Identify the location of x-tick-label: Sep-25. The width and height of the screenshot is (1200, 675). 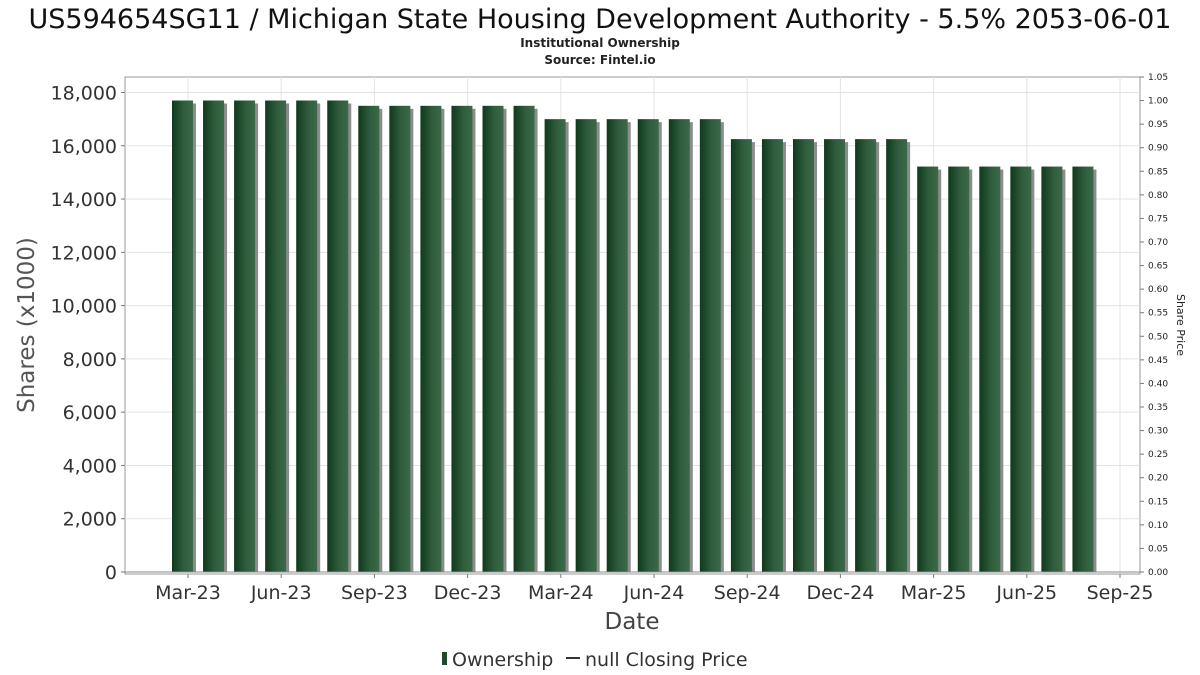
(1120, 593).